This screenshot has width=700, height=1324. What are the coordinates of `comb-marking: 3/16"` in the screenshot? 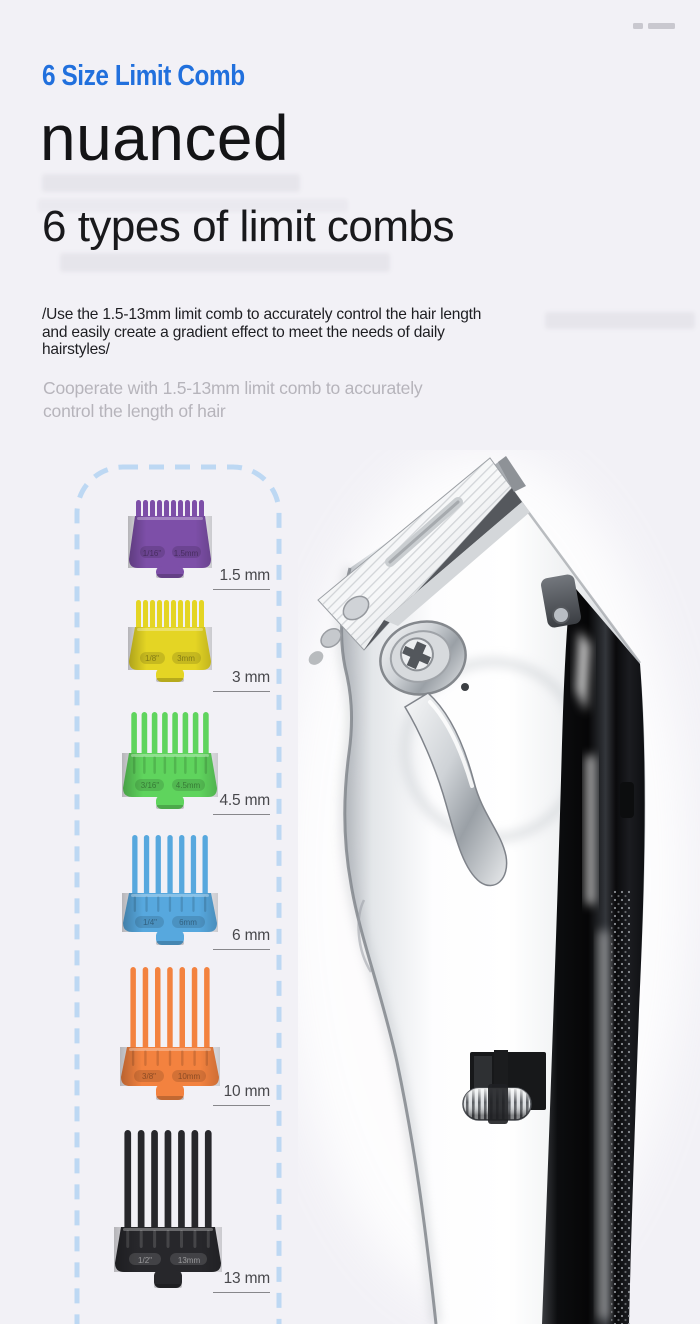 It's located at (150, 785).